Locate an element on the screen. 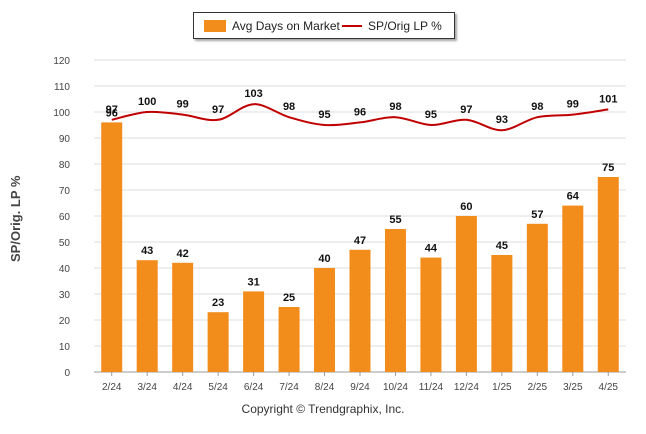 This screenshot has height=434, width=646. x-tick-label: 6/24 is located at coordinates (254, 387).